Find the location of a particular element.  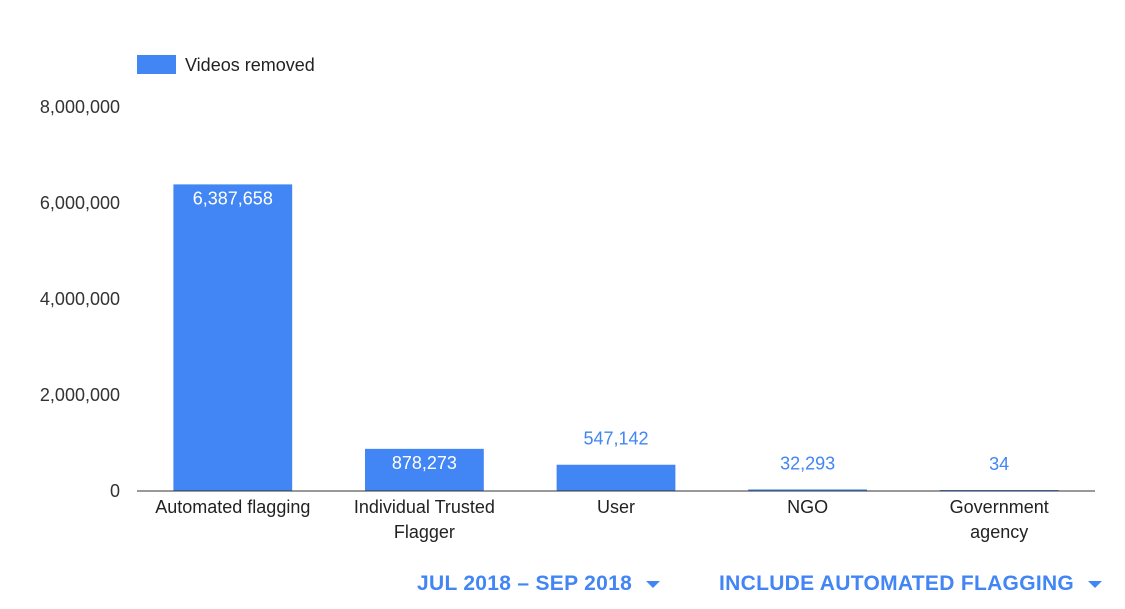

flagging-dropdown: INCLUDE AUTOMATED FLAGGING is located at coordinates (911, 584).